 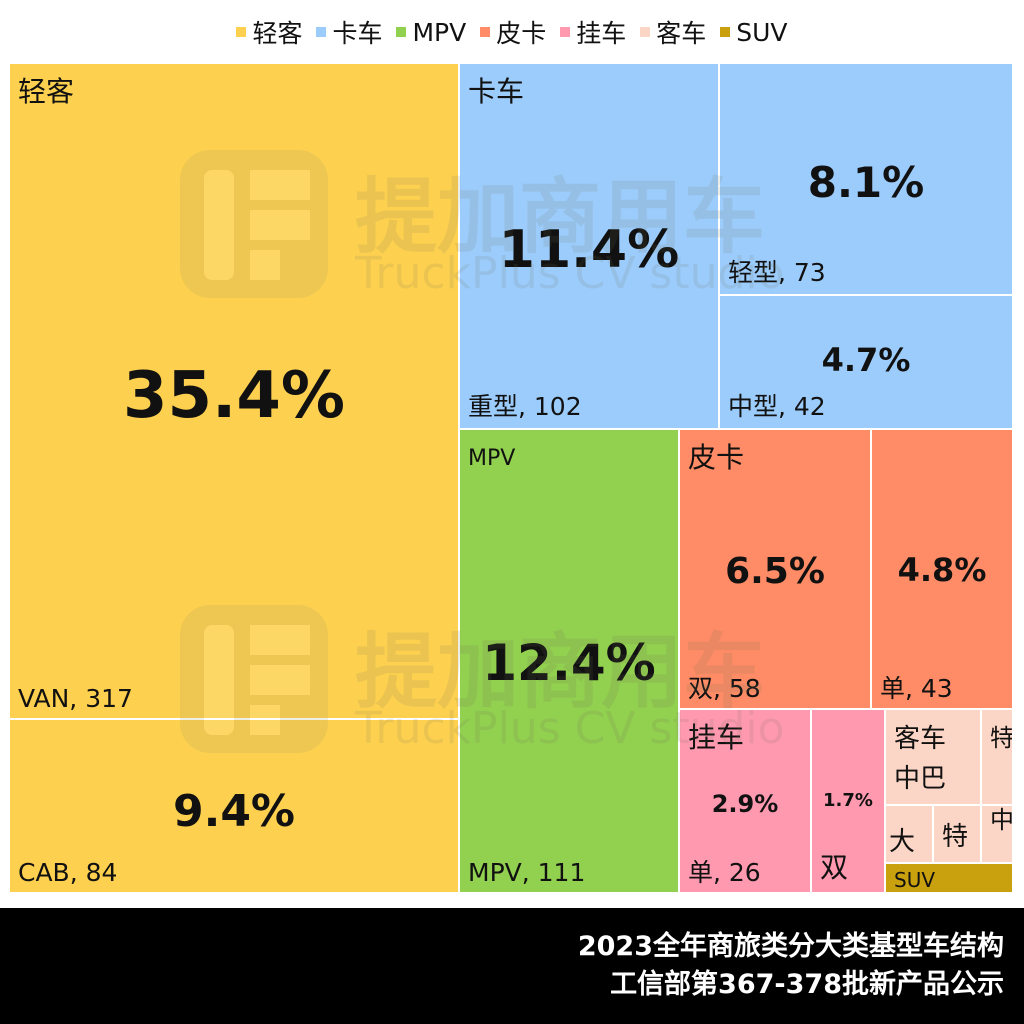 What do you see at coordinates (527, 872) in the screenshot?
I see `cell-label: MPV, 111` at bounding box center [527, 872].